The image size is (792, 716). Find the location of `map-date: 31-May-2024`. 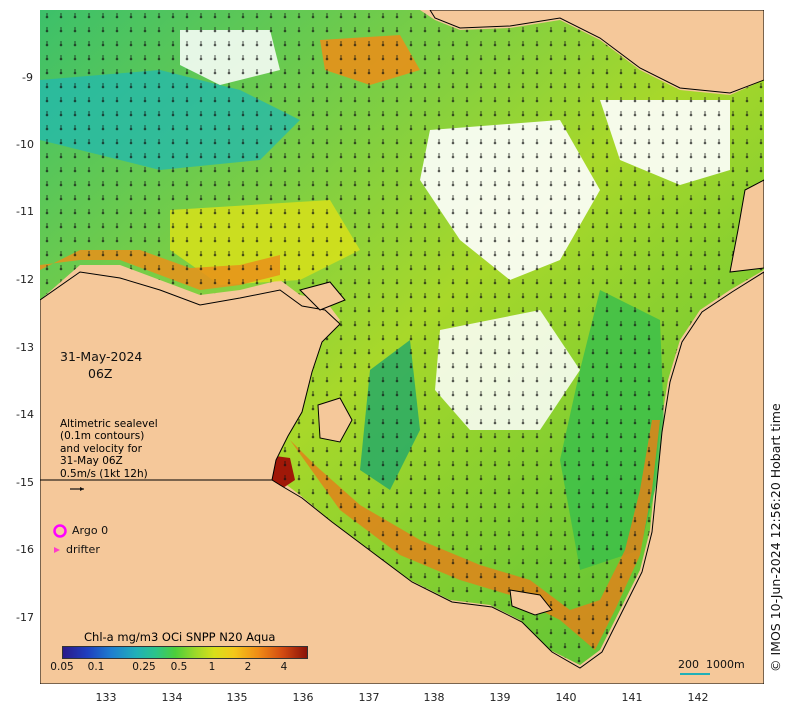

map-date: 31-May-2024 is located at coordinates (101, 356).